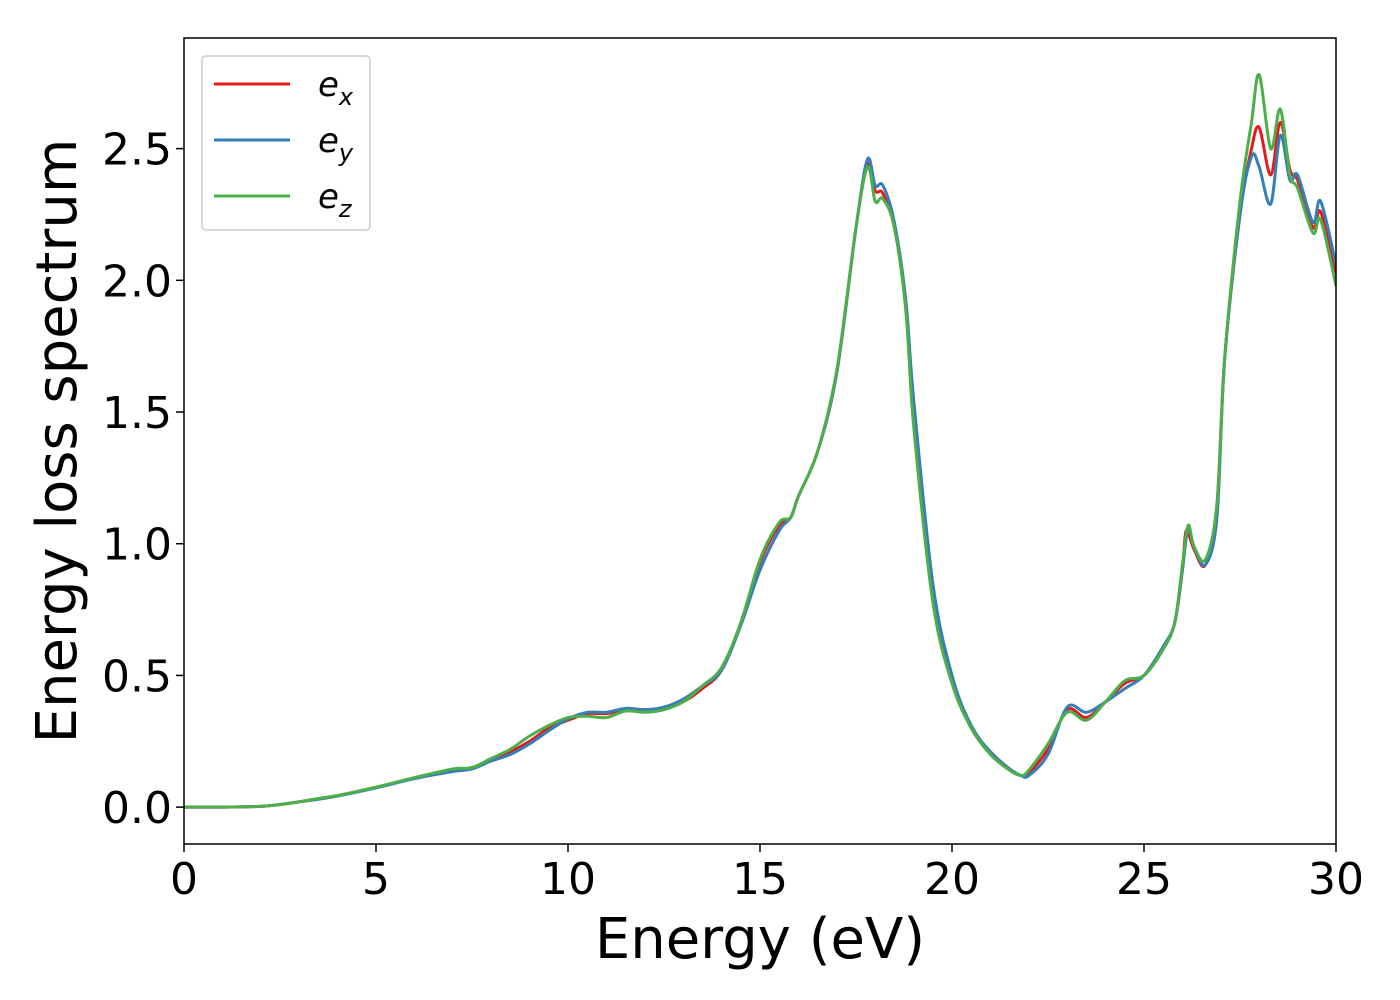  Describe the element at coordinates (376, 879) in the screenshot. I see `x-tick-label: 5` at that location.